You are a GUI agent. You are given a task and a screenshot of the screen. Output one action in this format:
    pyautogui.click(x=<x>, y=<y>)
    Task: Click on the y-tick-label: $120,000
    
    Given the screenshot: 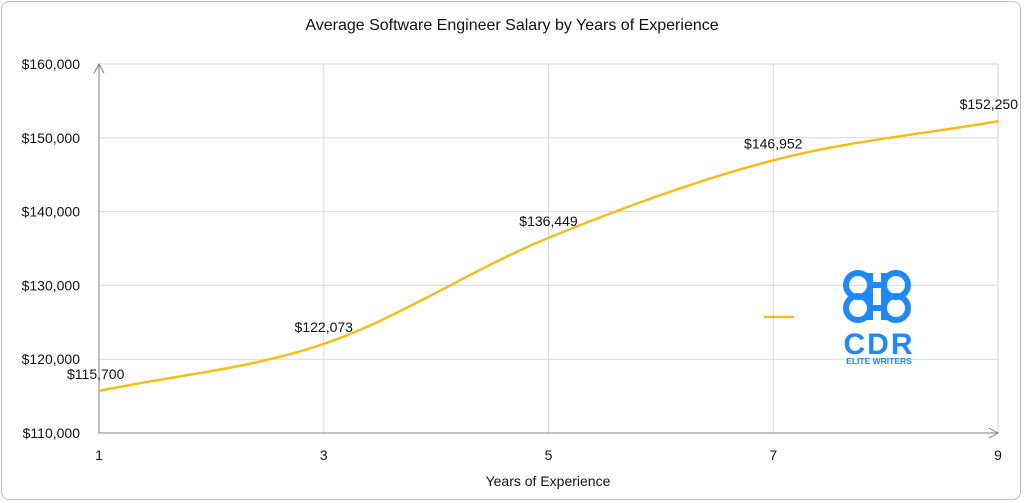 What is the action you would take?
    pyautogui.click(x=51, y=359)
    